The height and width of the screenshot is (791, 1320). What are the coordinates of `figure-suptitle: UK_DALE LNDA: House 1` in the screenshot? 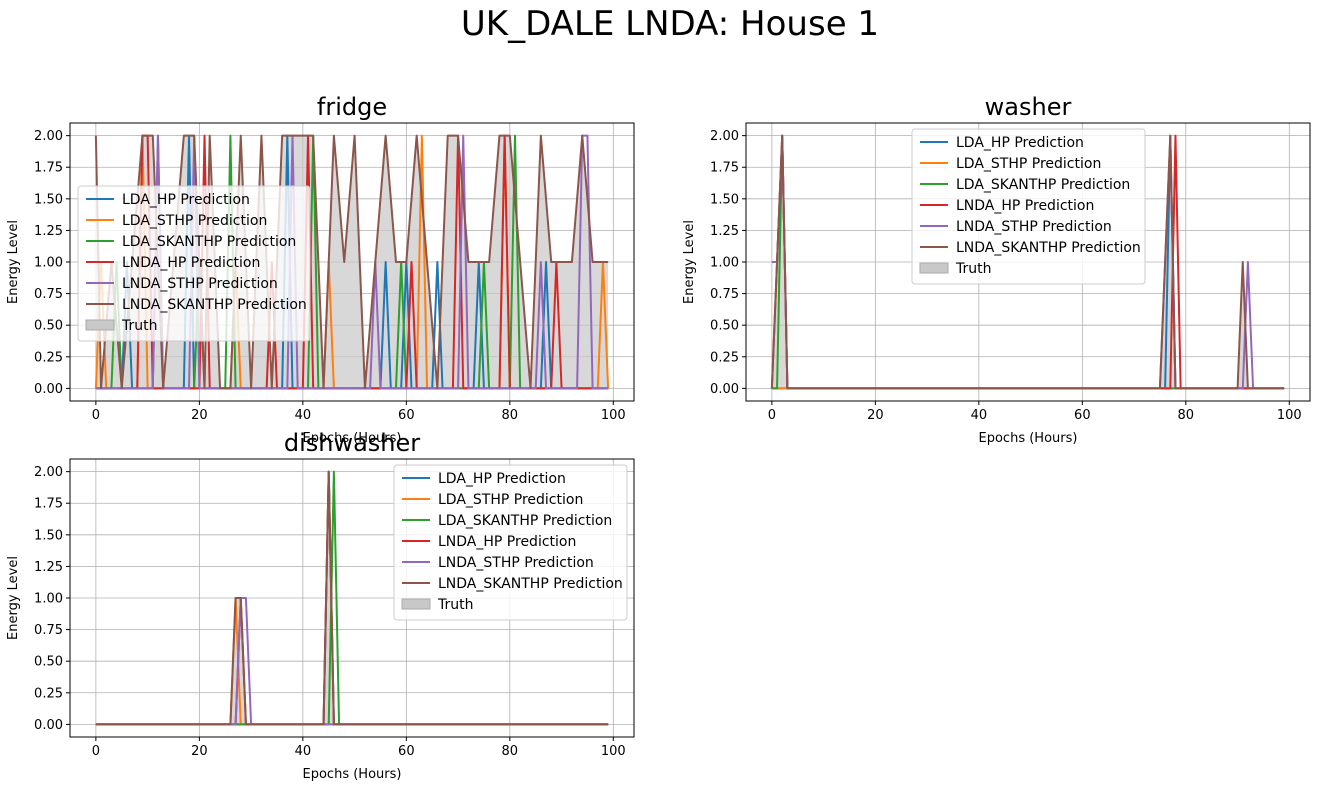 It's located at (670, 24).